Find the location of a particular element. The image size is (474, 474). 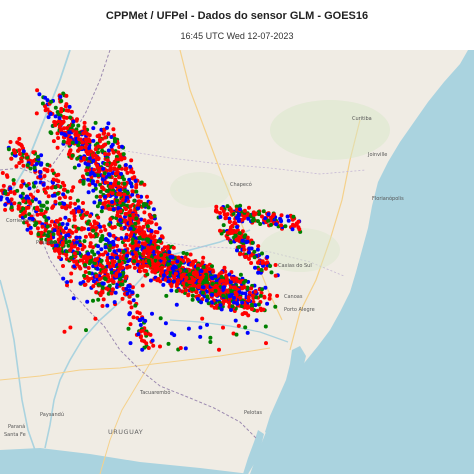

place-label: Tacuarembó is located at coordinates (155, 393).